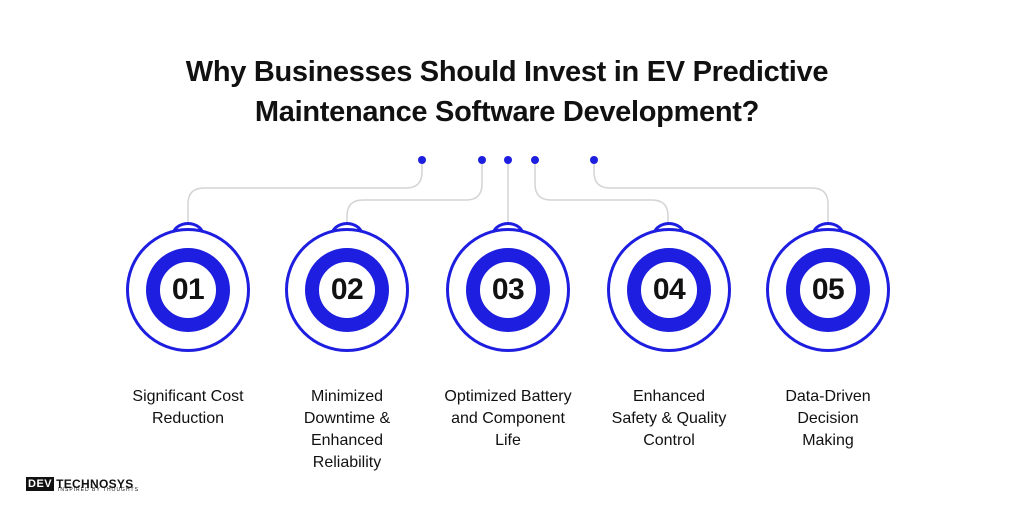 This screenshot has width=1014, height=516. What do you see at coordinates (95, 484) in the screenshot?
I see `logo-main-text: TECHNOSYS` at bounding box center [95, 484].